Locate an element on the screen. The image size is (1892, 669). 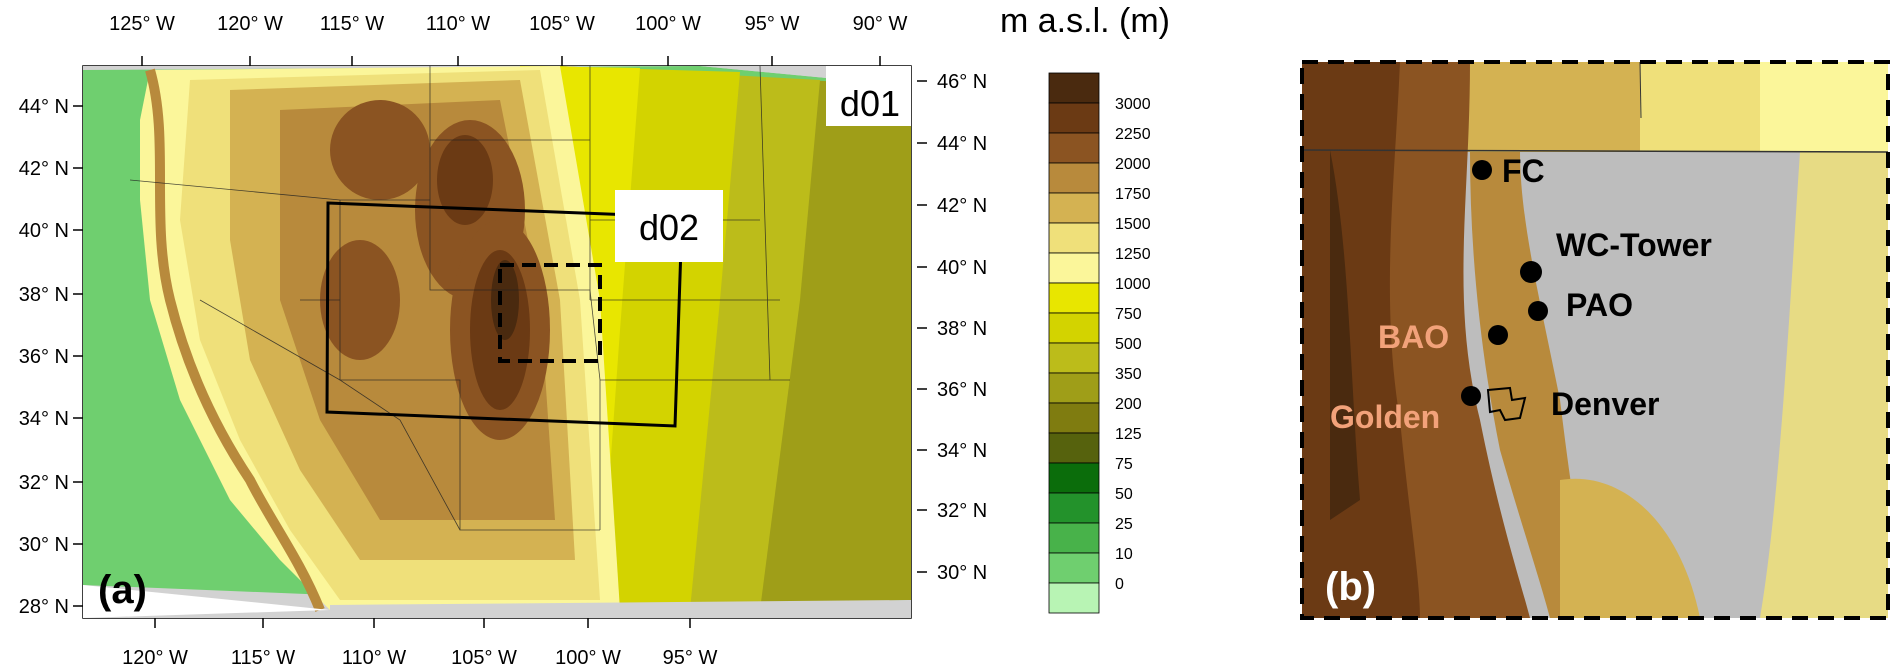
lon-label-bottom: 115° W is located at coordinates (263, 658).